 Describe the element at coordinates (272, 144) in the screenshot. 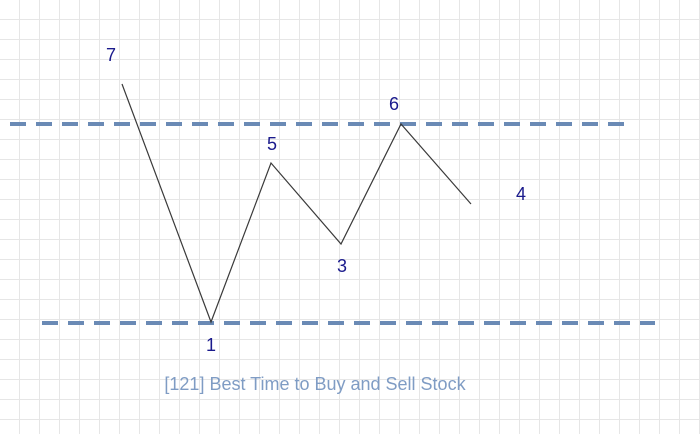

I see `point-label-5: 5` at that location.